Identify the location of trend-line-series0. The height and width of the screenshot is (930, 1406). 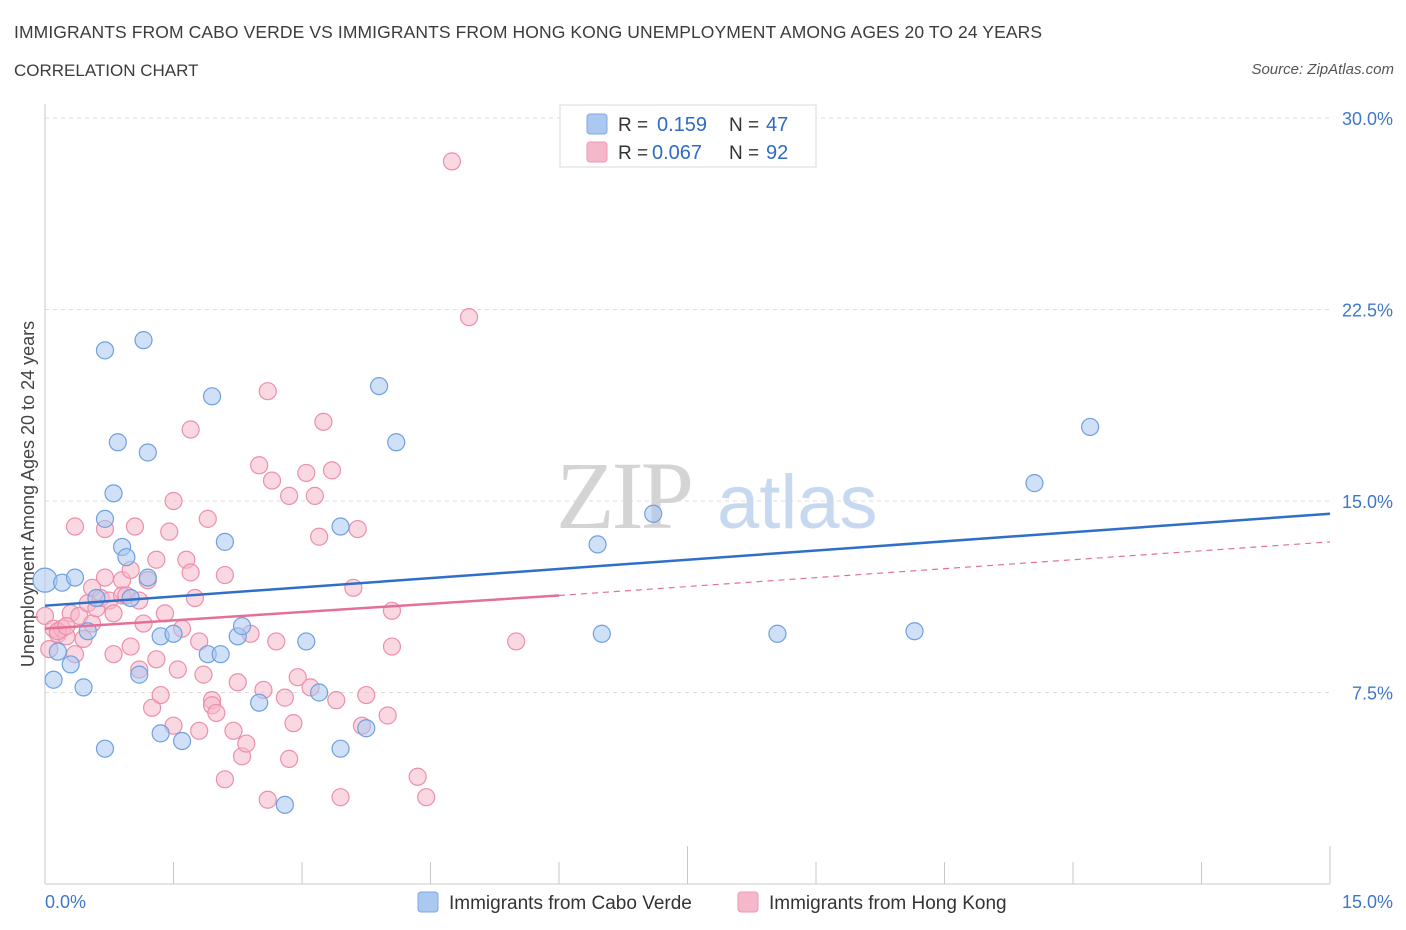
(687, 559).